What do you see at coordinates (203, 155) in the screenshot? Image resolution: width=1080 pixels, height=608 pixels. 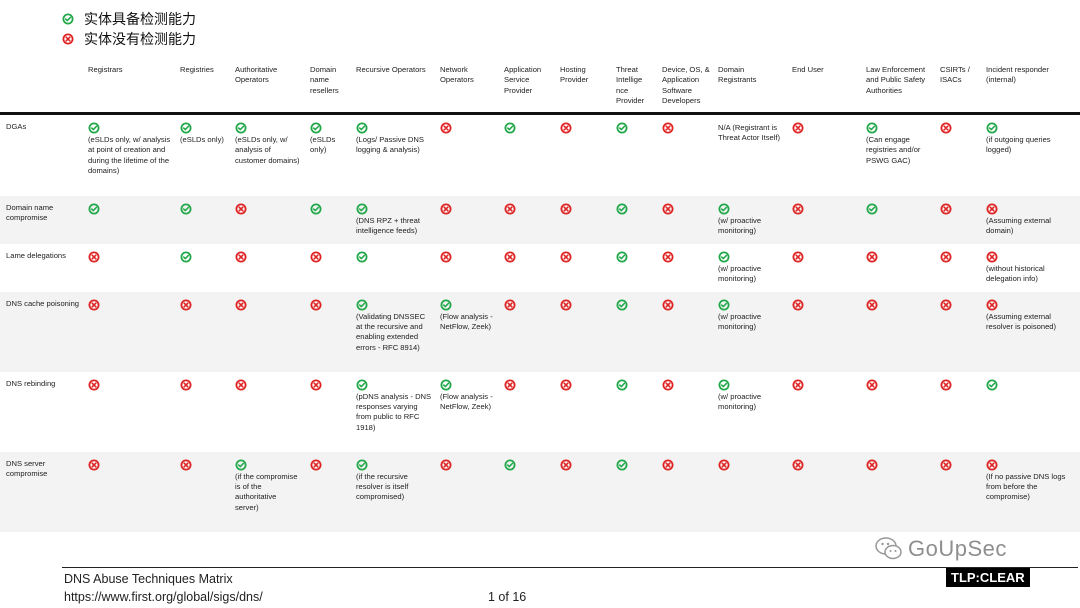 I see `matrix-cell: (eSLDs only)` at bounding box center [203, 155].